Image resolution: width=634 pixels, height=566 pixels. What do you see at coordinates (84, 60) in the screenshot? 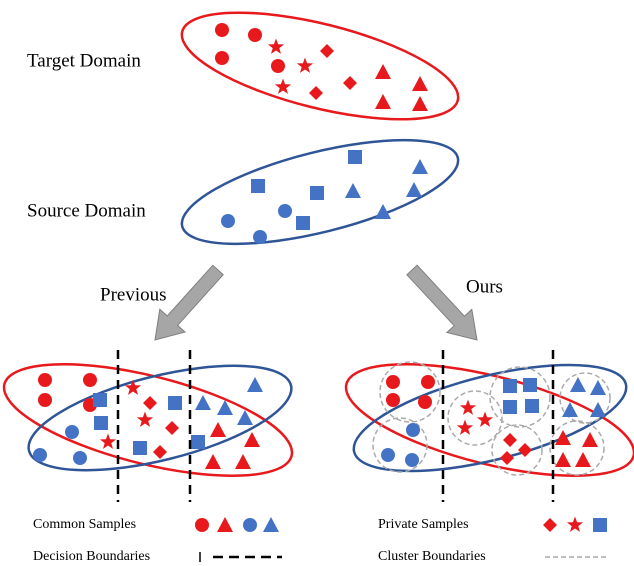
I see `target-domain-label: Target Domain` at bounding box center [84, 60].